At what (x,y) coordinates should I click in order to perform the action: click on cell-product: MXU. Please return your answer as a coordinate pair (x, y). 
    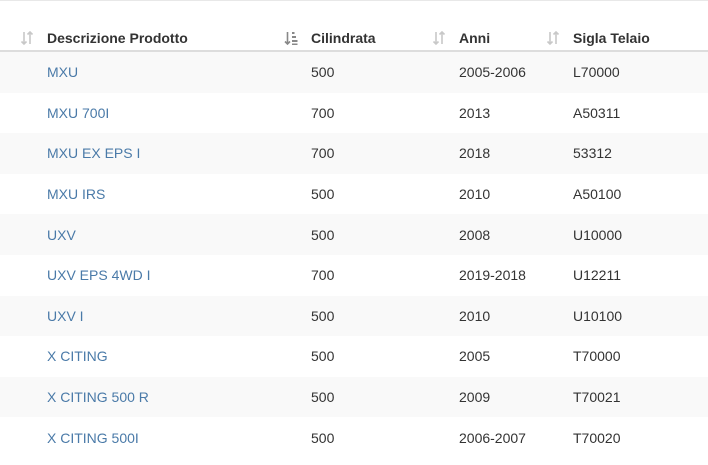
    Looking at the image, I should click on (155, 72).